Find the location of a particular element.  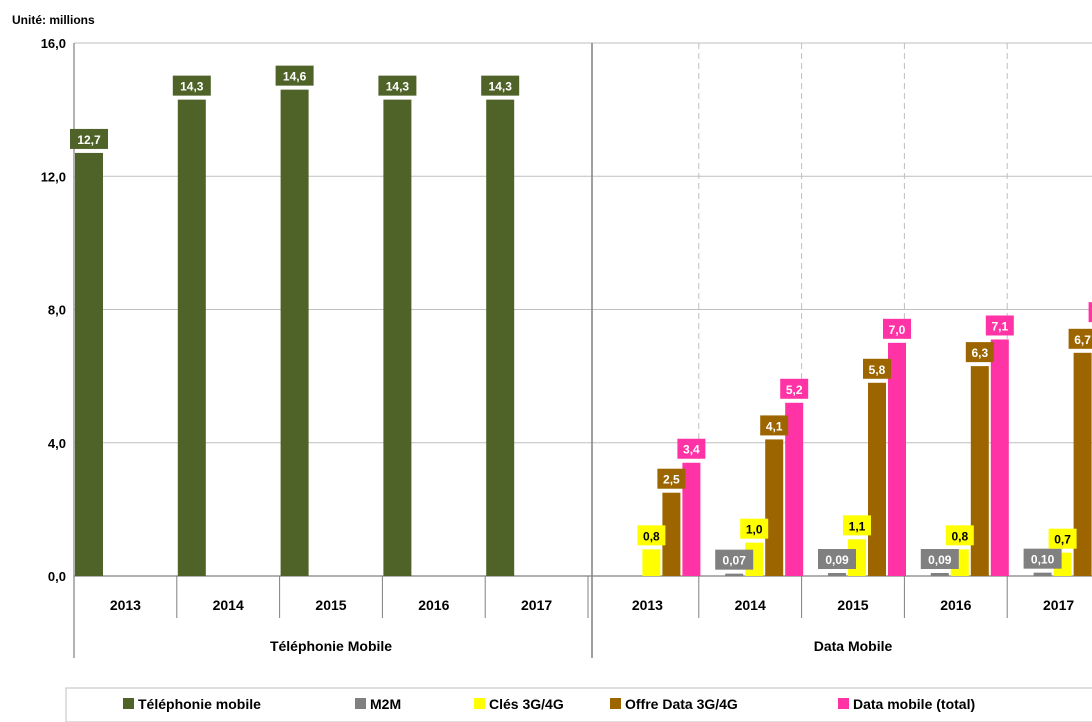

data-label: 1,0 is located at coordinates (754, 530).